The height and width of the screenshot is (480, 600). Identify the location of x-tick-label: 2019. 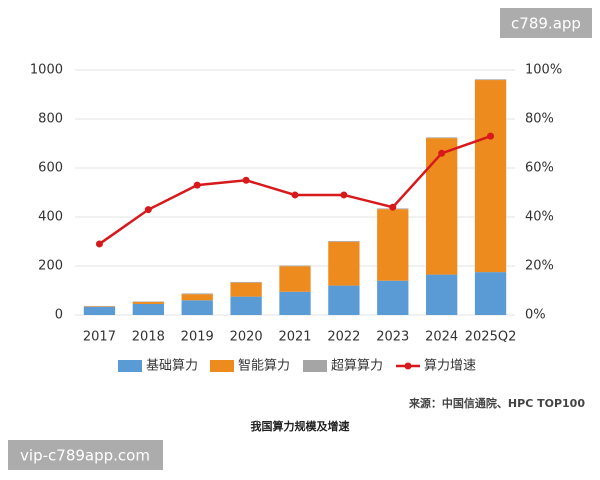
(197, 337).